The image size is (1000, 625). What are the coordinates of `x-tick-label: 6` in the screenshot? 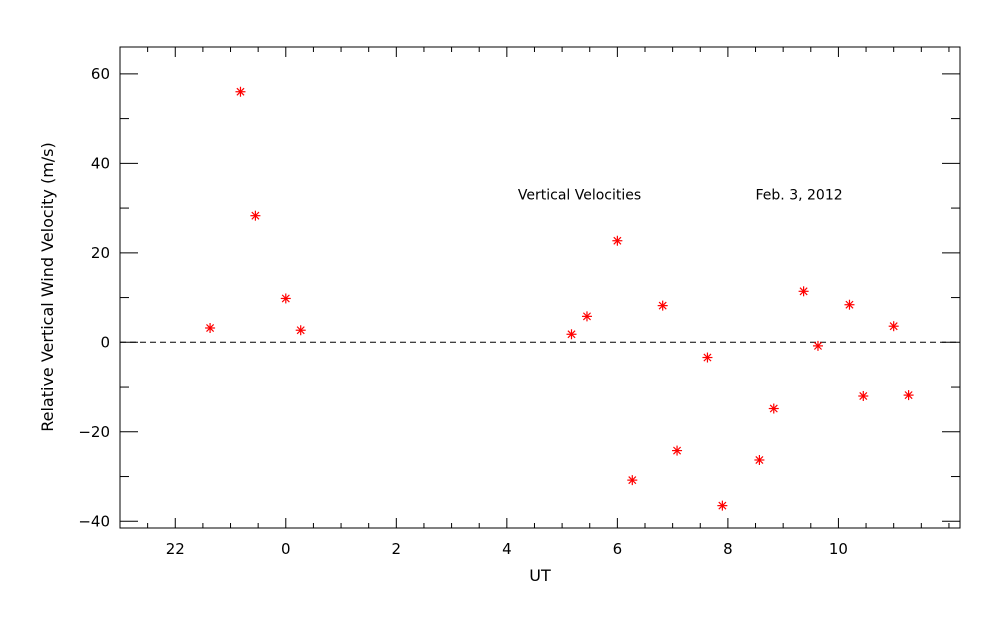 It's located at (618, 549).